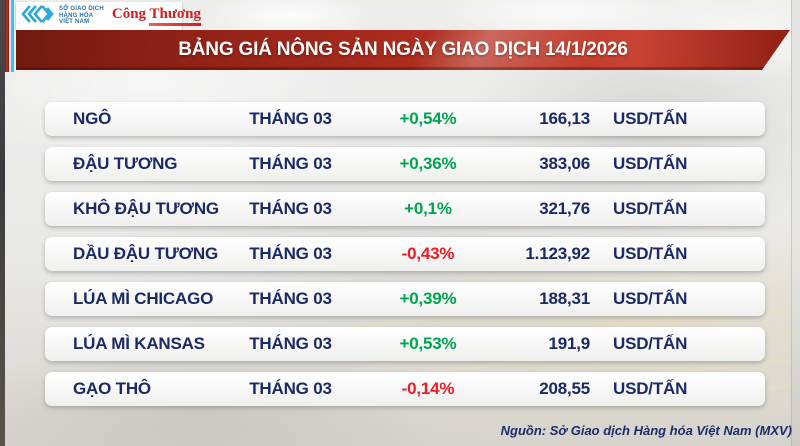 Image resolution: width=800 pixels, height=446 pixels. Describe the element at coordinates (2, 223) in the screenshot. I see `left-photo-edge` at that location.